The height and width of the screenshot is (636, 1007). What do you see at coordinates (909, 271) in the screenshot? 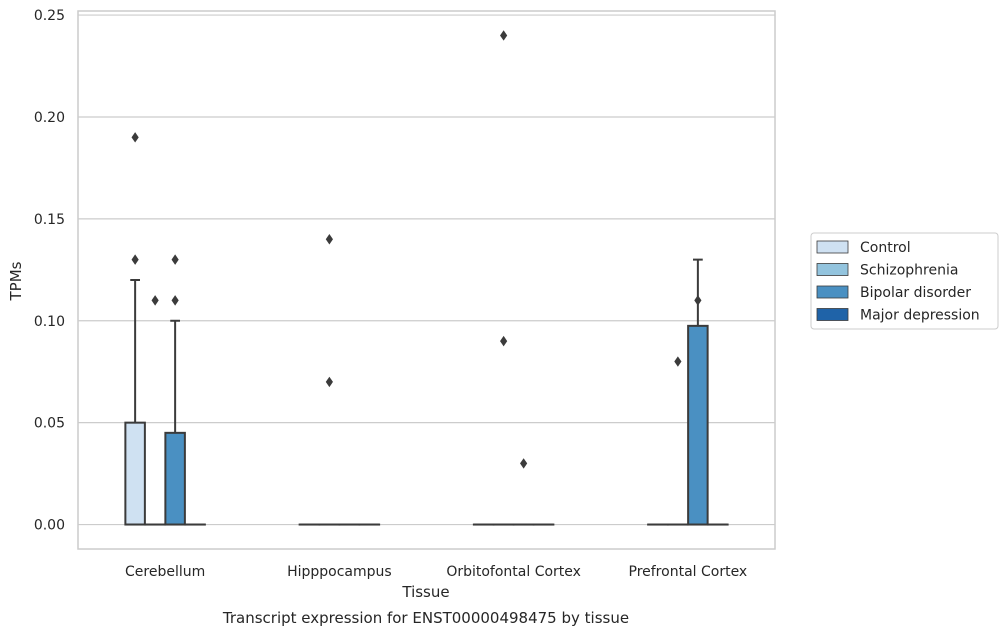
I see `legend-label: Schizophrenia` at bounding box center [909, 271].